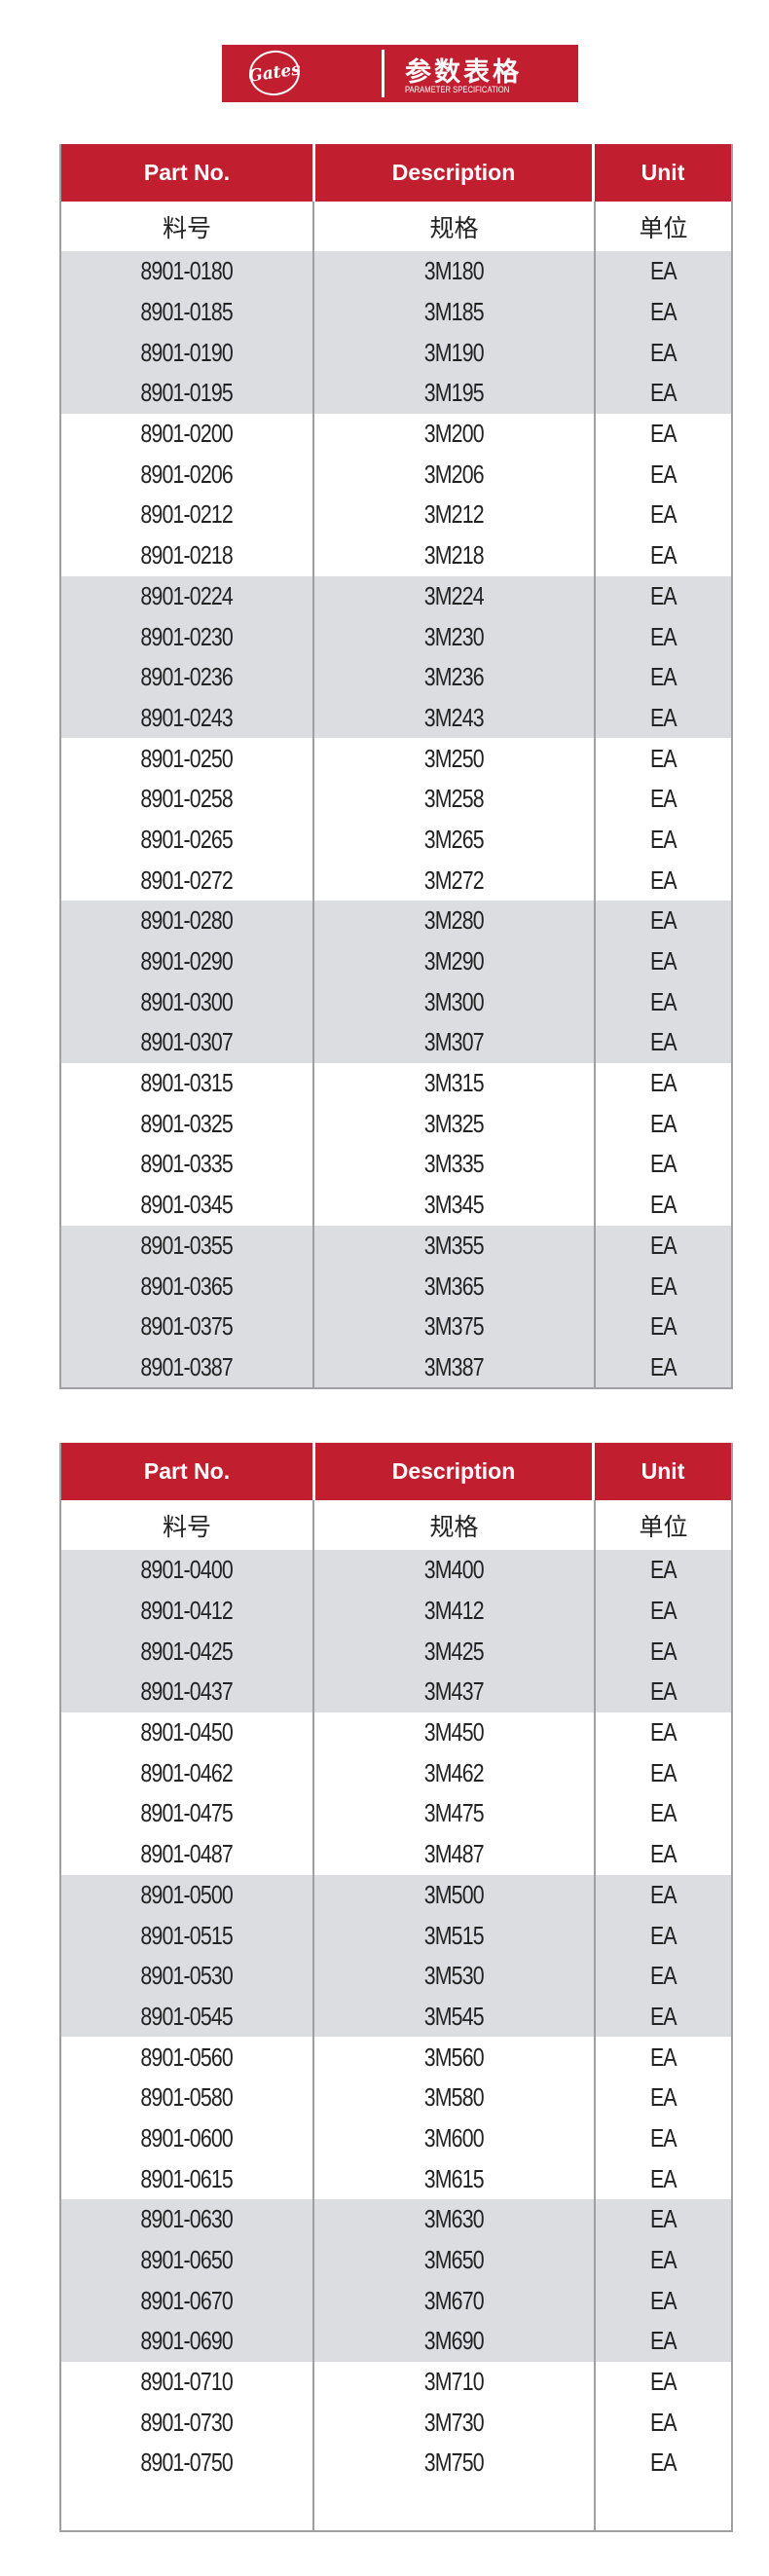  I want to click on cell-part-no: 8901-0218, so click(187, 555).